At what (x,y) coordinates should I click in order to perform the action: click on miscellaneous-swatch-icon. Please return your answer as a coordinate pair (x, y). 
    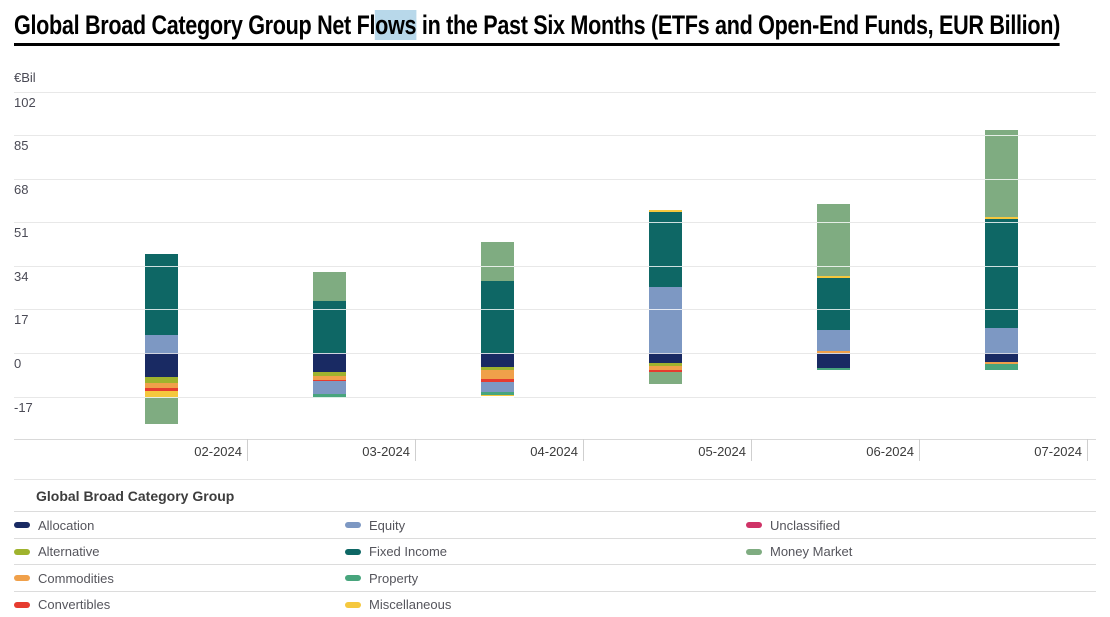
    Looking at the image, I should click on (353, 604).